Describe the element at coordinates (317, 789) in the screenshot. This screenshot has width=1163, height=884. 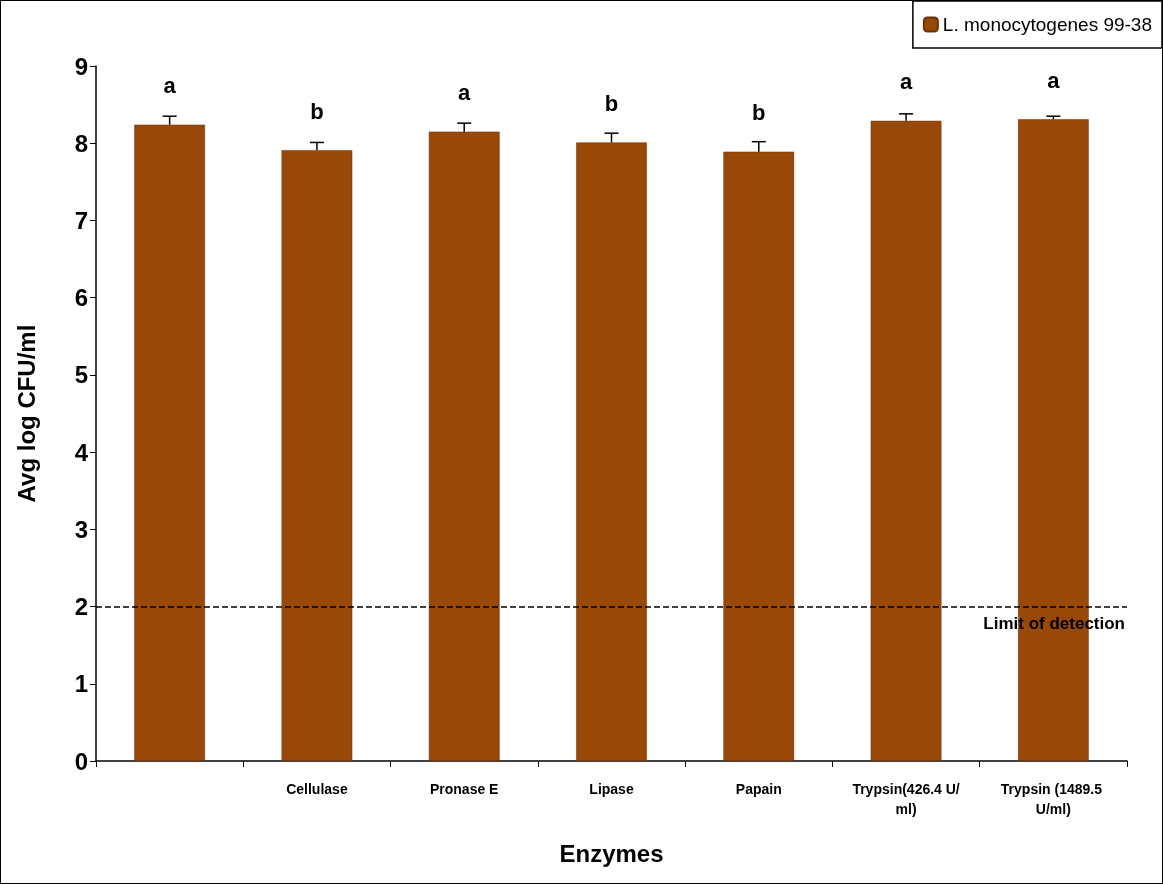
I see `x-tick-label: Cellulase` at that location.